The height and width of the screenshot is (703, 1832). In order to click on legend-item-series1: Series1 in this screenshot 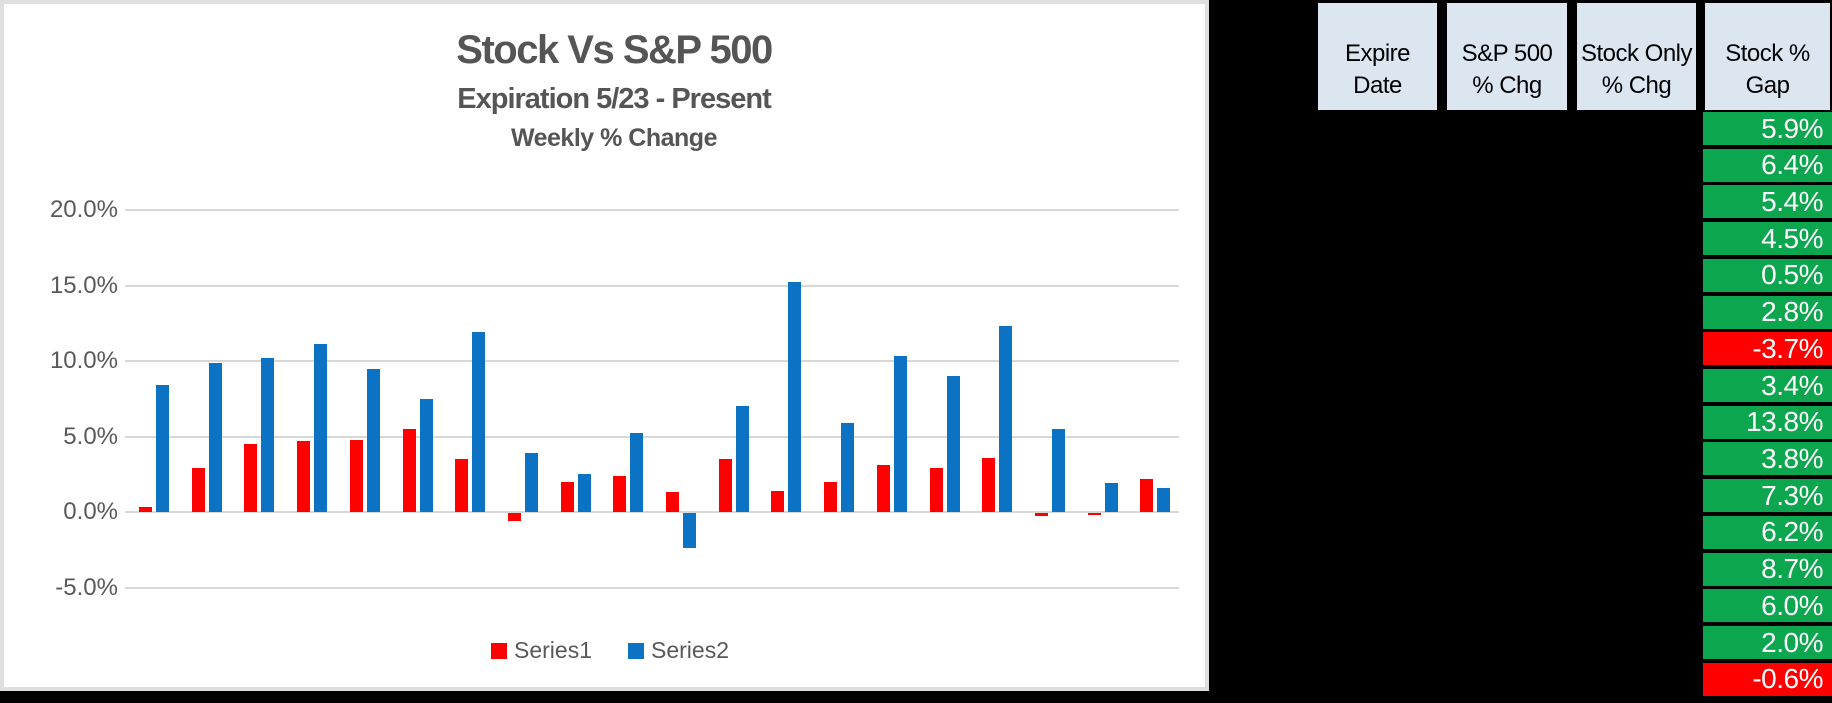, I will do `click(541, 650)`.